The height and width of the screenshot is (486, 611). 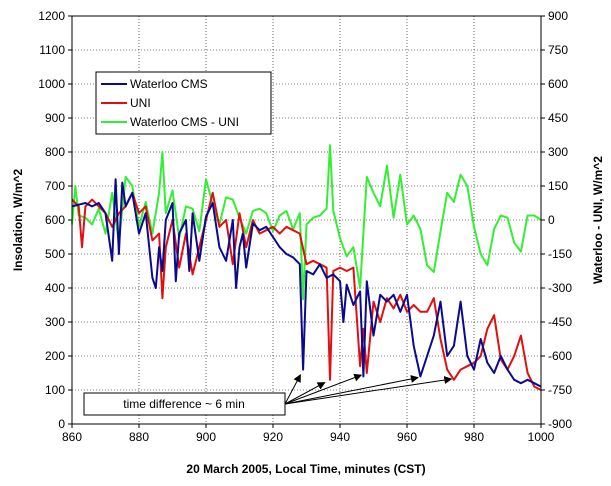 What do you see at coordinates (52, 50) in the screenshot?
I see `left-tick-label: 1100` at bounding box center [52, 50].